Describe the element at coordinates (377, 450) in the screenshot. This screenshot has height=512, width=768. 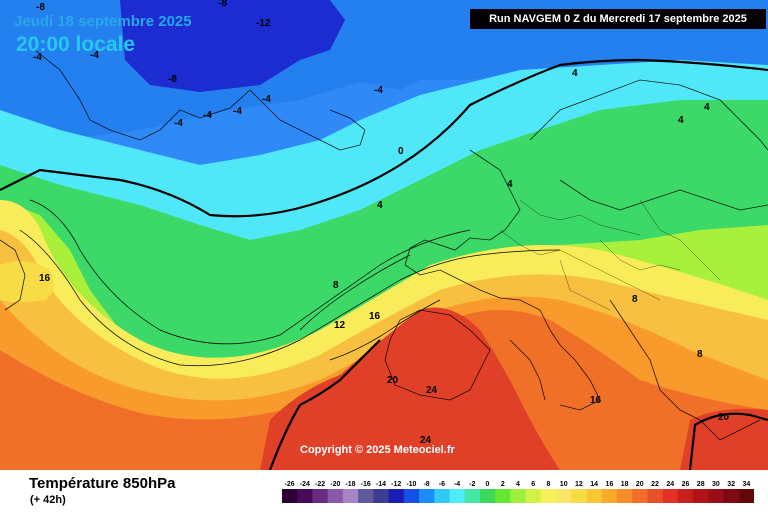
I see `copyright-notice: Copyright © 2025 Meteociel.fr` at that location.